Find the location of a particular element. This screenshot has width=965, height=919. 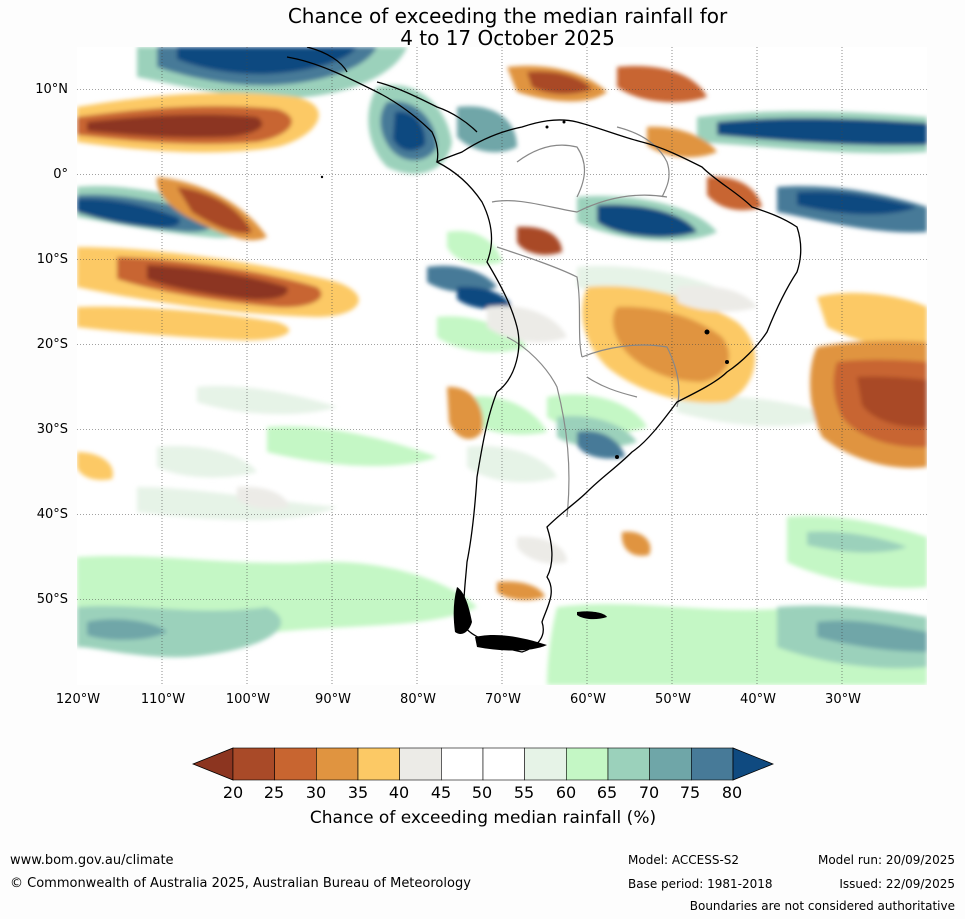

colorbar-tick: 30 is located at coordinates (316, 792).